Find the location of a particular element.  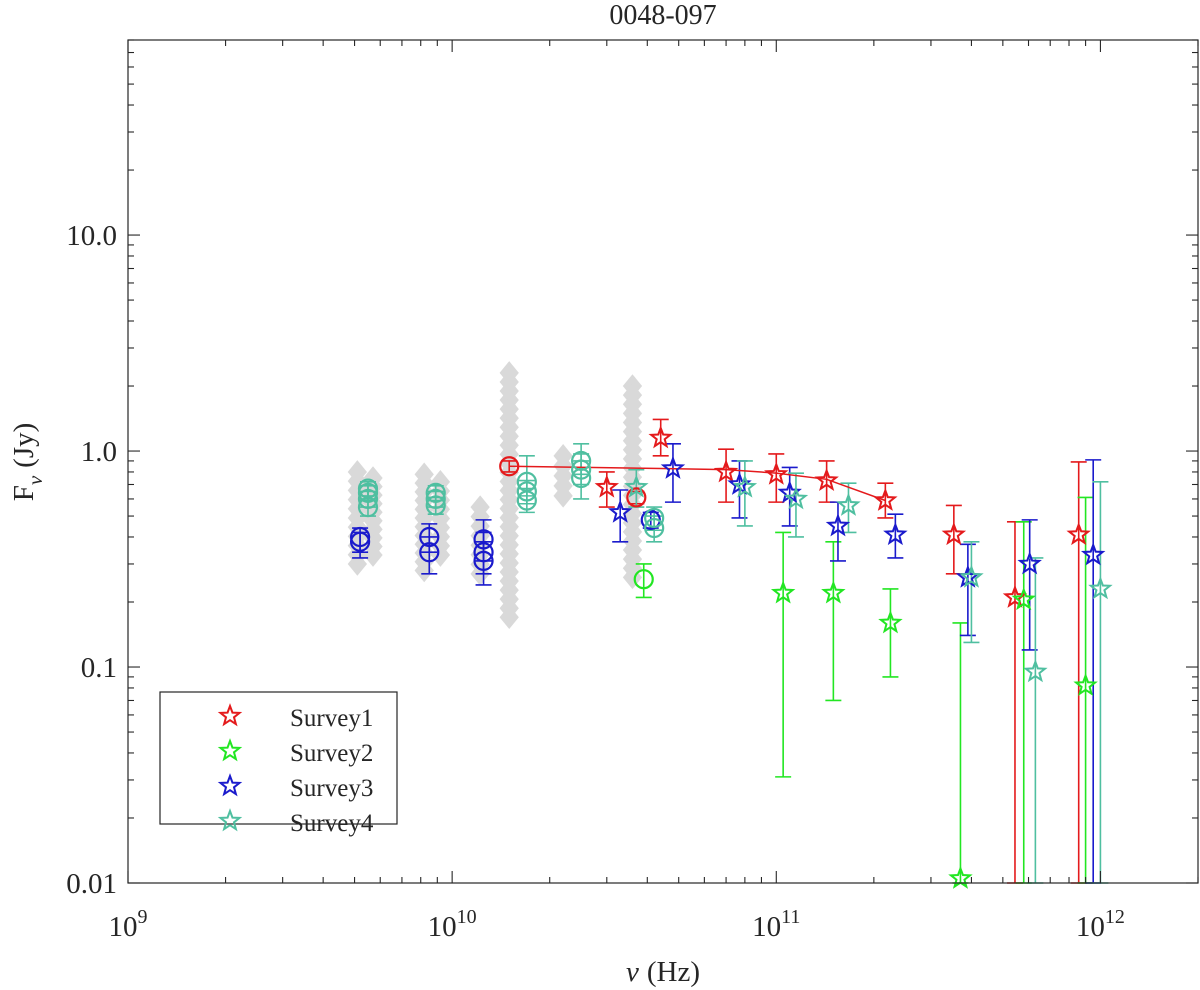

legend-marker-survey4 is located at coordinates (230, 820).